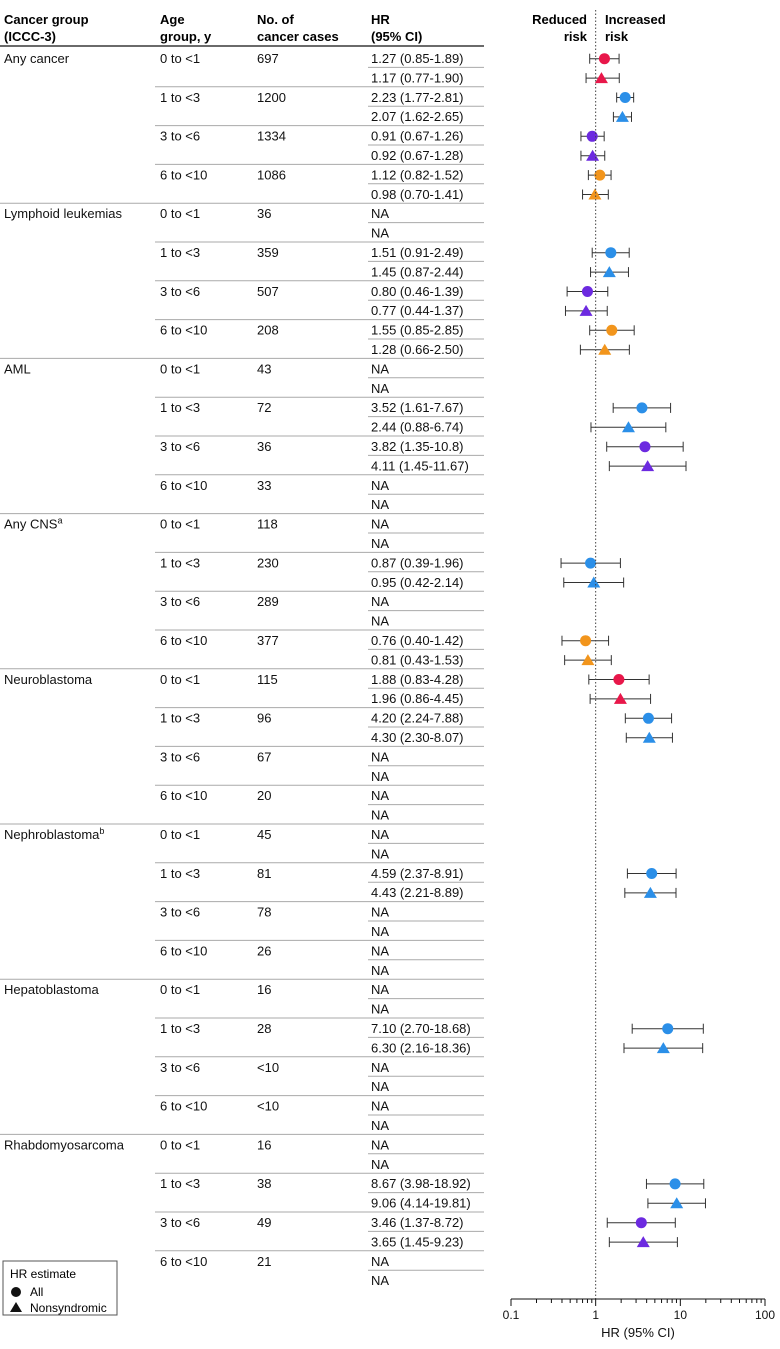 The width and height of the screenshot is (780, 1349). Describe the element at coordinates (37, 58) in the screenshot. I see `group-name: Any cancer` at that location.